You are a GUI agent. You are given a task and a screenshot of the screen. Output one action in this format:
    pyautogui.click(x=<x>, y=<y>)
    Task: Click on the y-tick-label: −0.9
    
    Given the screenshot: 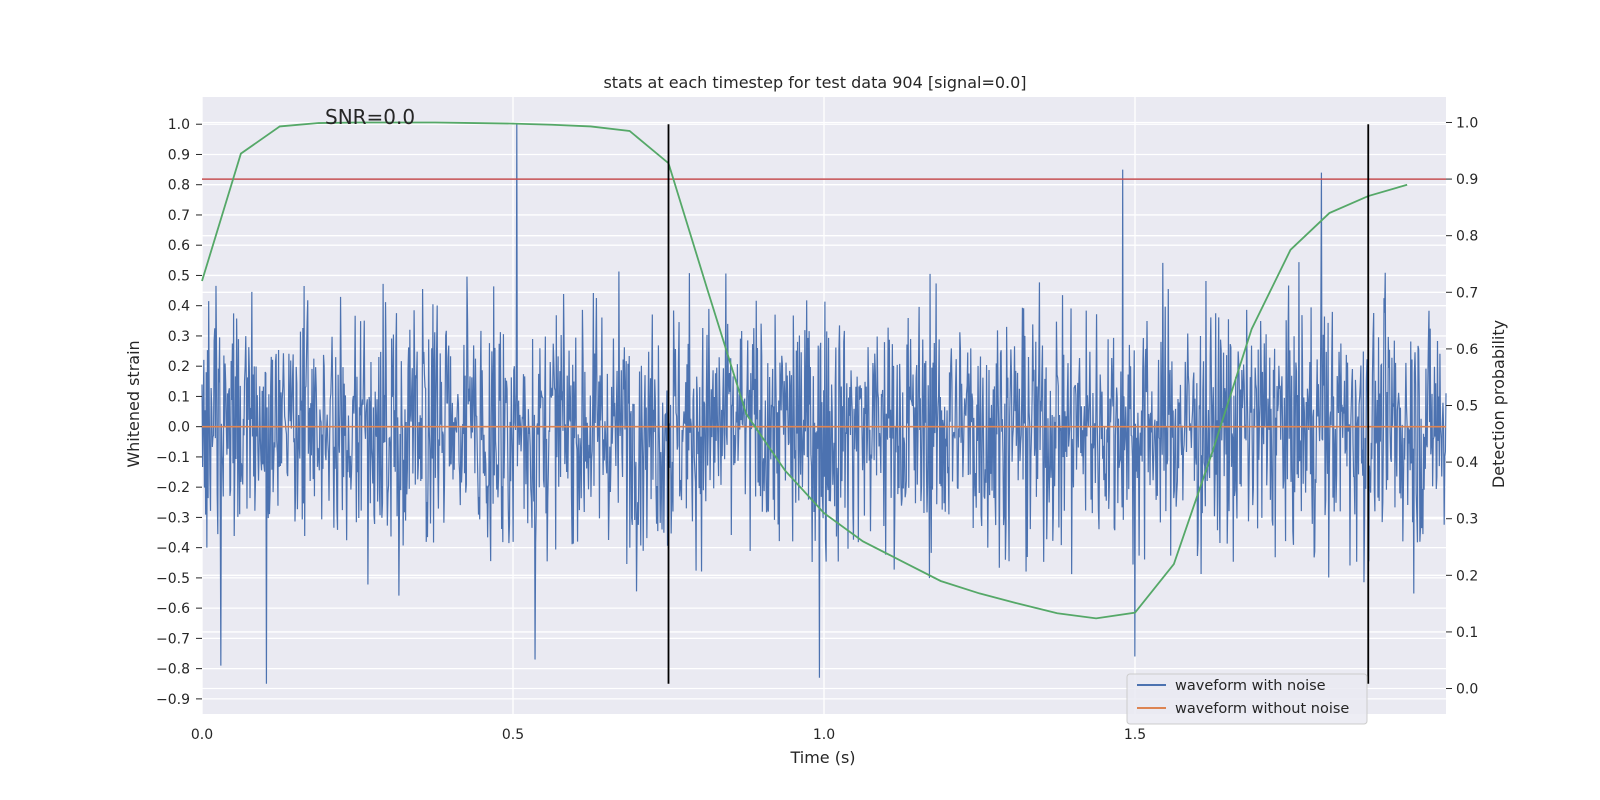 What is the action you would take?
    pyautogui.click(x=173, y=700)
    